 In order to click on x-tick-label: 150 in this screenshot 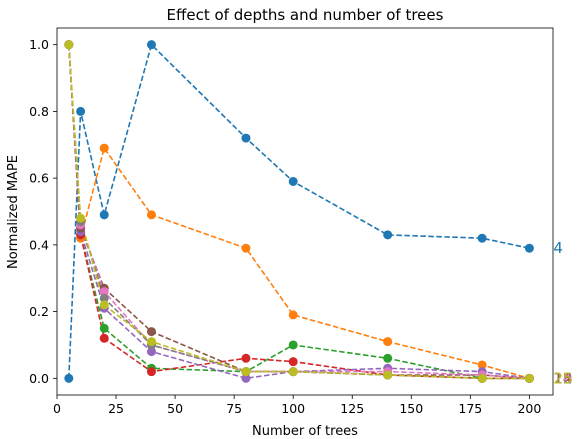, I will do `click(411, 408)`.